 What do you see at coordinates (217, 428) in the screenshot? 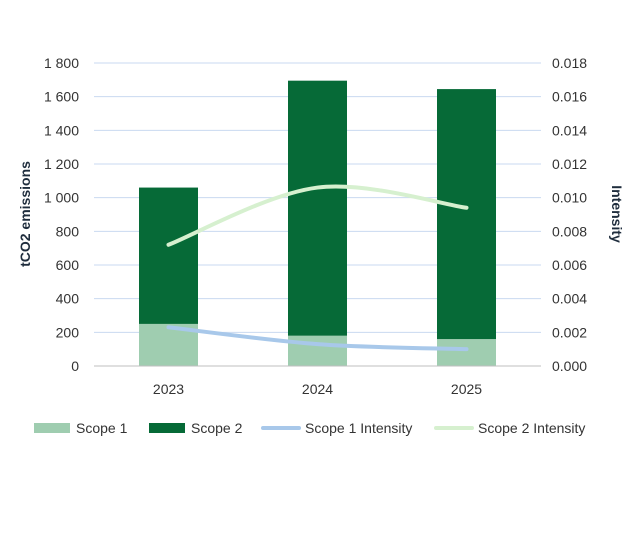
I see `legend-label-scope-2: Scope 2` at bounding box center [217, 428].